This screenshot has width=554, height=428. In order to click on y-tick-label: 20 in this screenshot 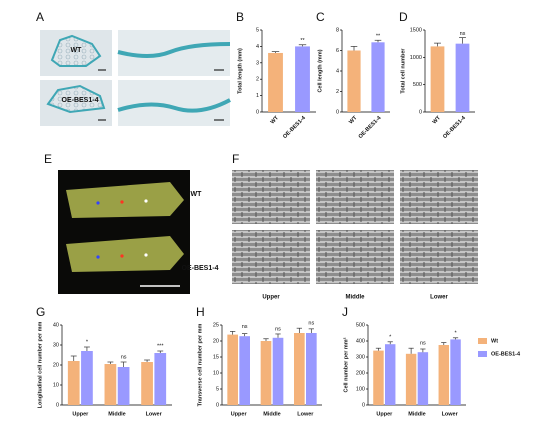, I will do `click(56, 365)`.